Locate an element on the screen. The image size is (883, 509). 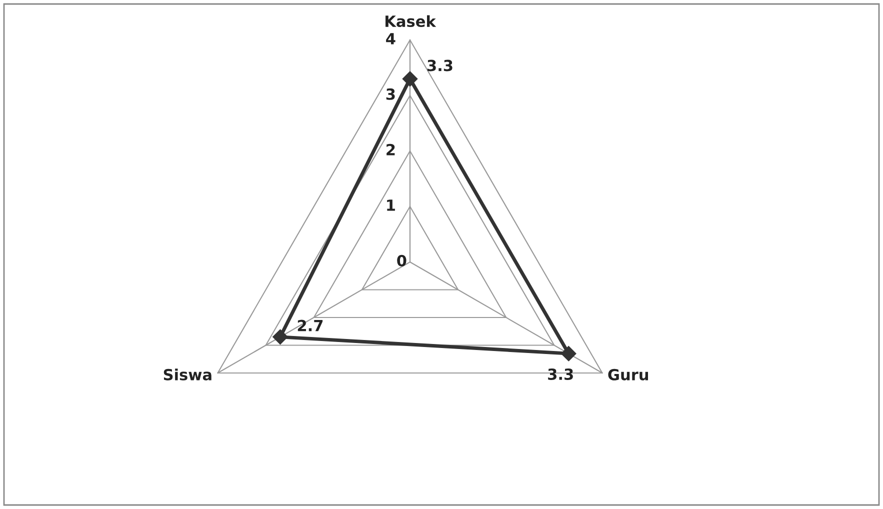
y-tick-label: 3 is located at coordinates (390, 94).